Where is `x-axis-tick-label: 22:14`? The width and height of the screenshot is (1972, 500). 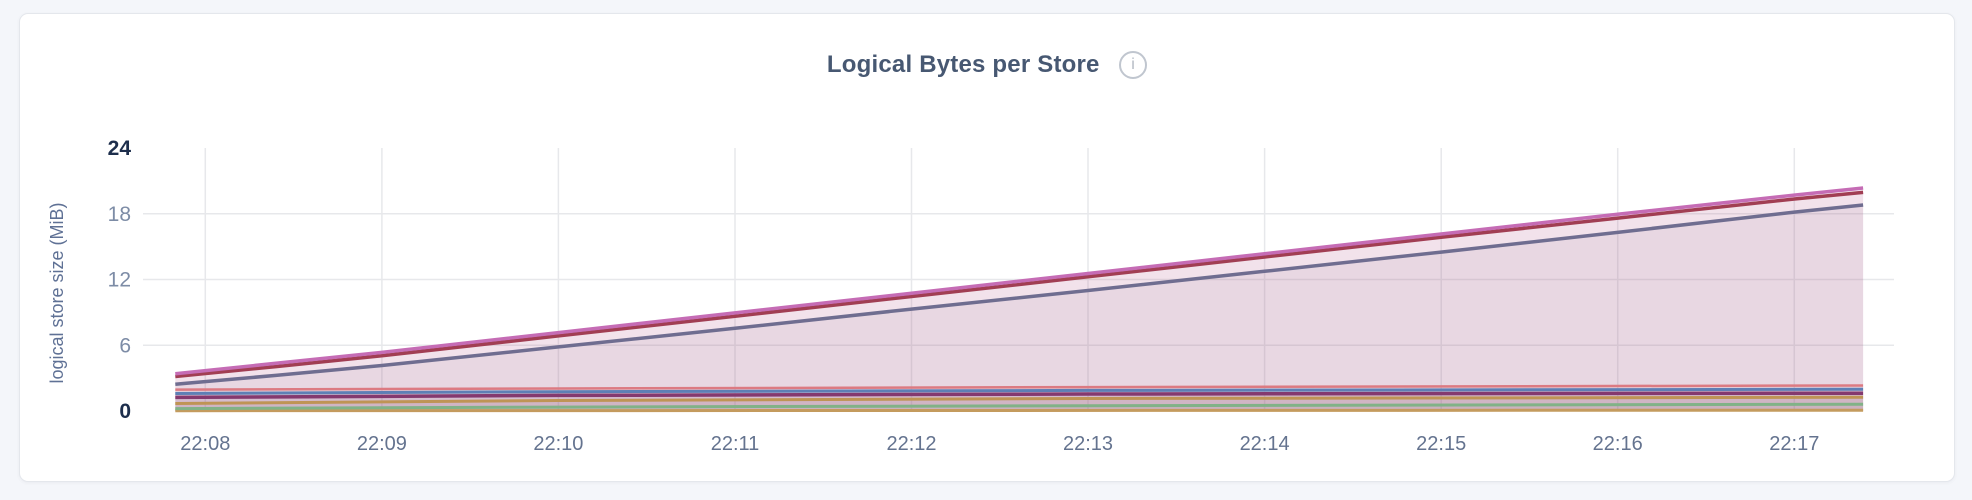
x-axis-tick-label: 22:14 is located at coordinates (1265, 444).